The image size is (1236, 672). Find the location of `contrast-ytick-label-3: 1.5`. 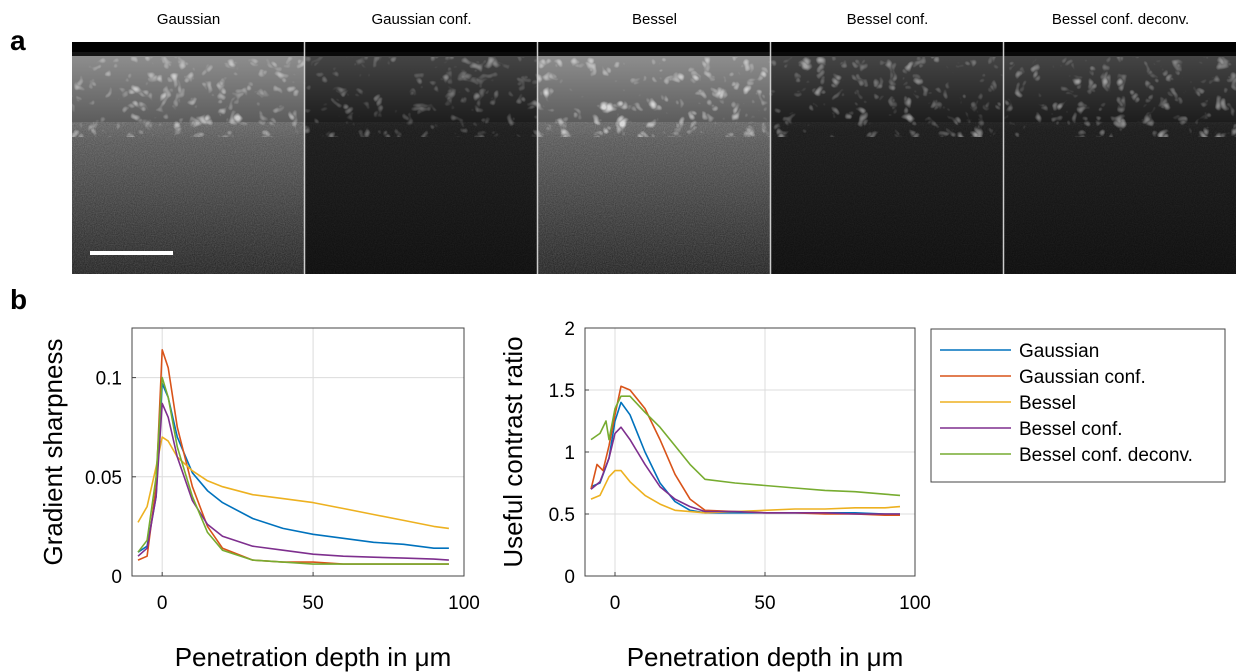

contrast-ytick-label-3: 1.5 is located at coordinates (562, 391).